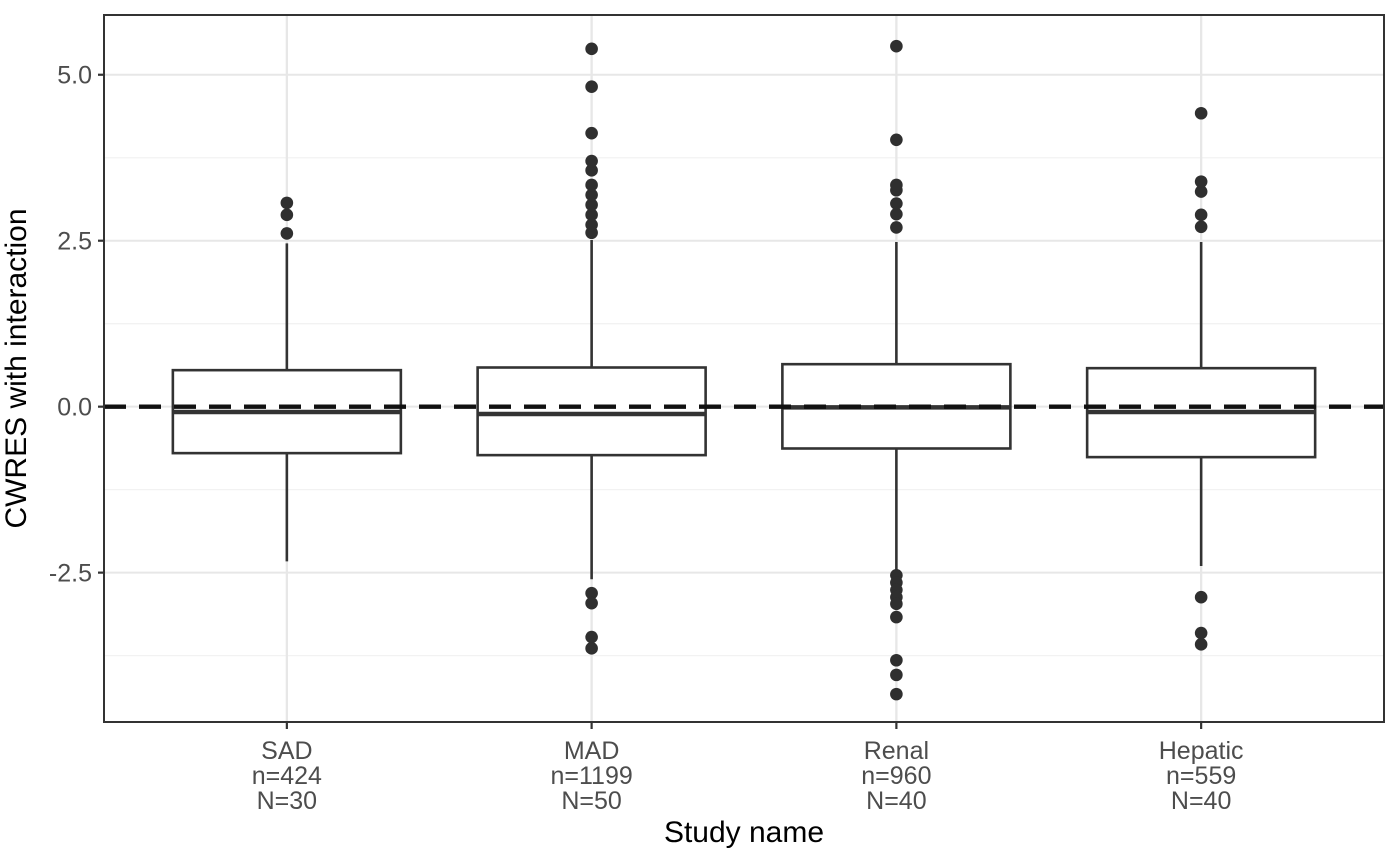 This screenshot has width=1400, height=866. Describe the element at coordinates (591, 411) in the screenshot. I see `box` at that location.